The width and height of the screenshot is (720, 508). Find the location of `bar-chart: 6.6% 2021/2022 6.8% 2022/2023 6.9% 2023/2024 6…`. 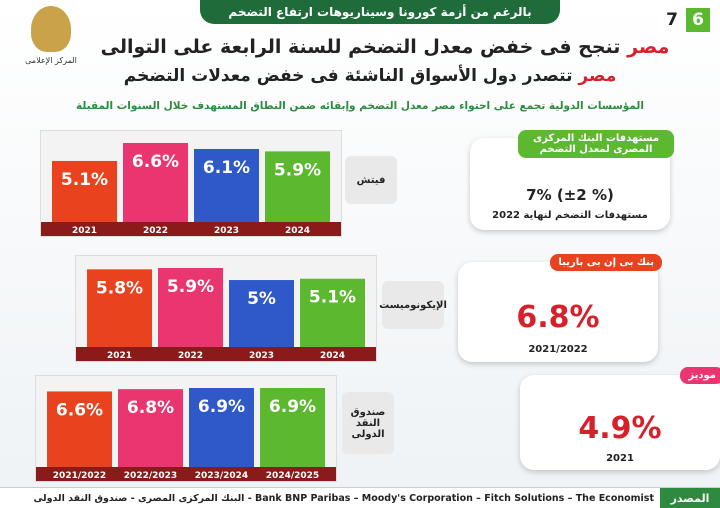

bar-chart: 6.6% 2021/2022 6.8% 2022/2023 6.9% 2023/2024 6… is located at coordinates (186, 428).